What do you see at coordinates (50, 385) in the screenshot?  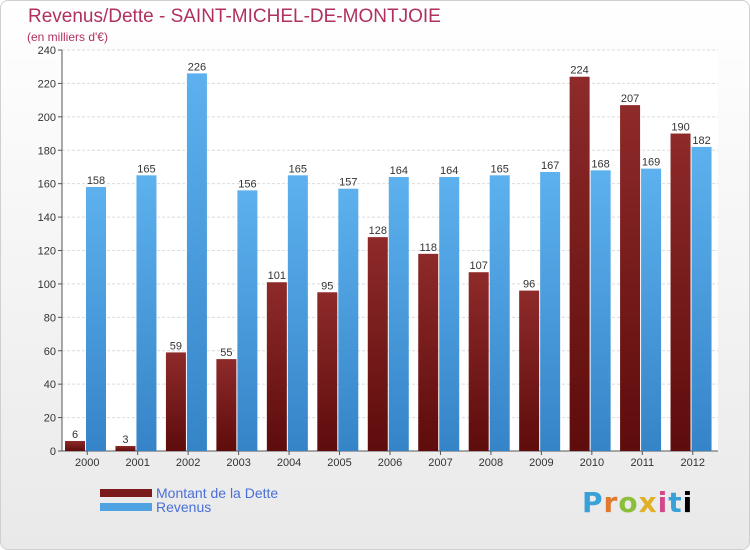 I see `y-tick-label: 40` at bounding box center [50, 385].